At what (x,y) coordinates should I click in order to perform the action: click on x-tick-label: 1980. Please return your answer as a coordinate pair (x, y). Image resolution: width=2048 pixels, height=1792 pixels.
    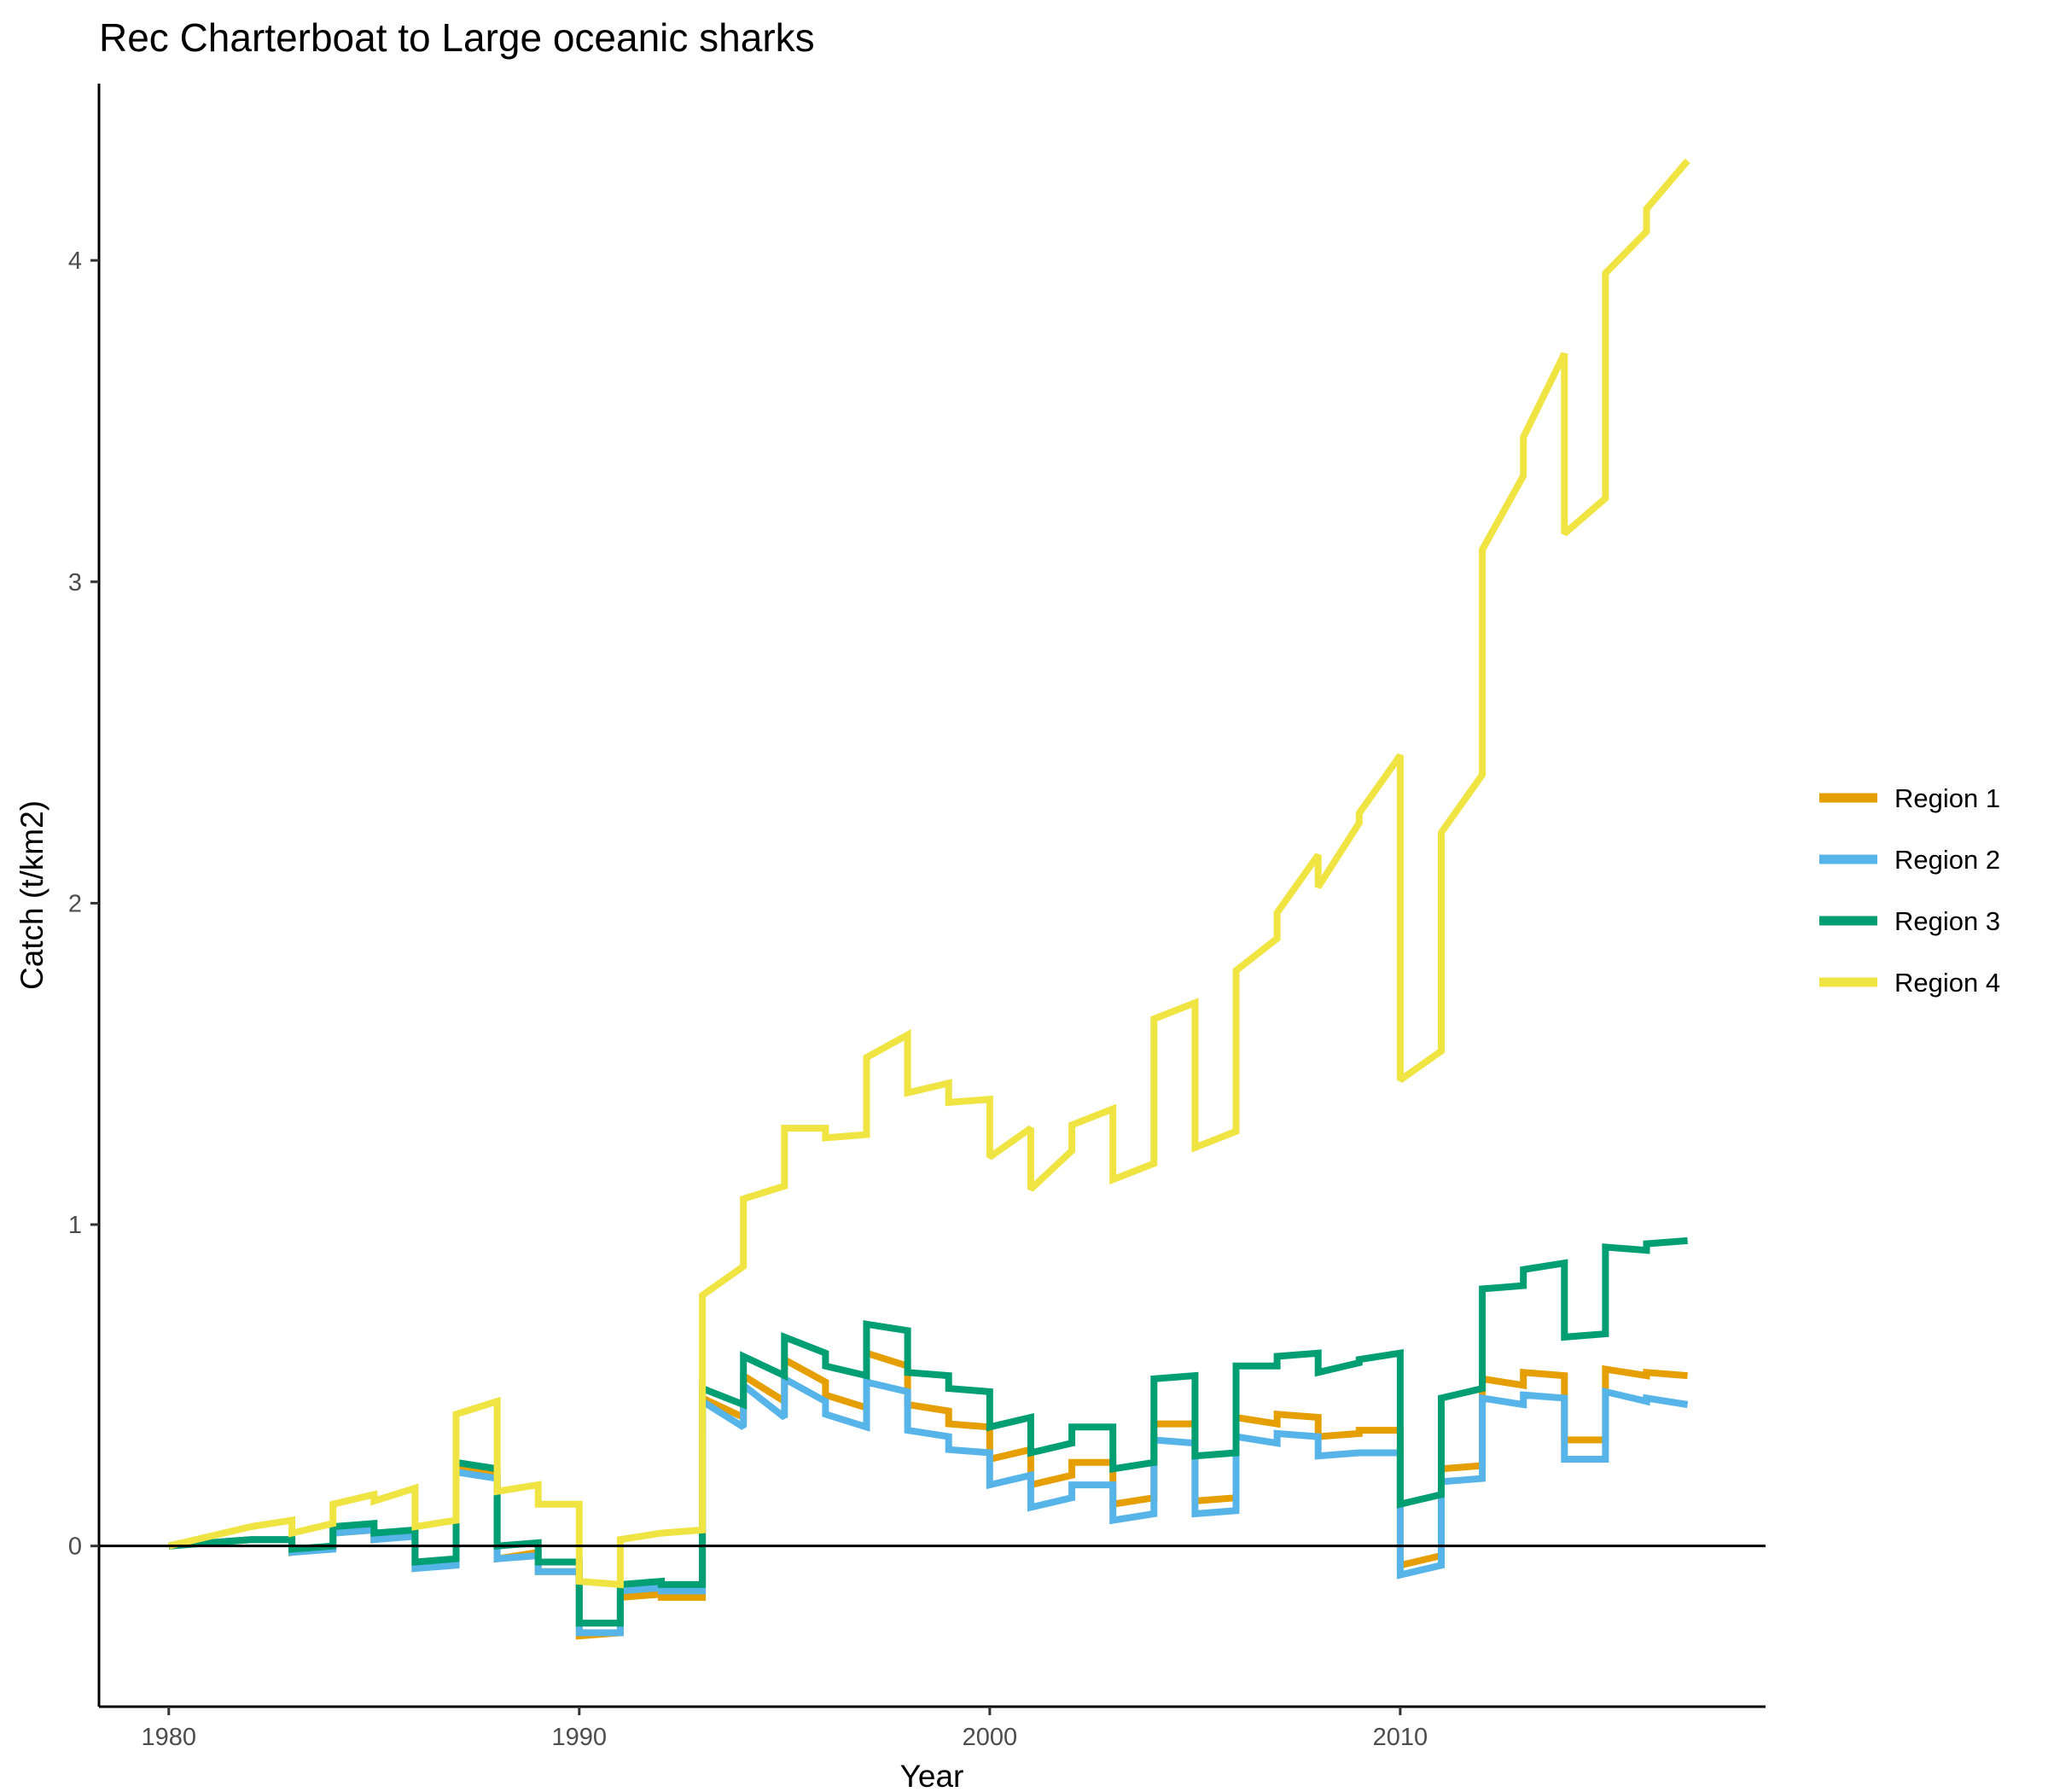
    Looking at the image, I should click on (169, 1737).